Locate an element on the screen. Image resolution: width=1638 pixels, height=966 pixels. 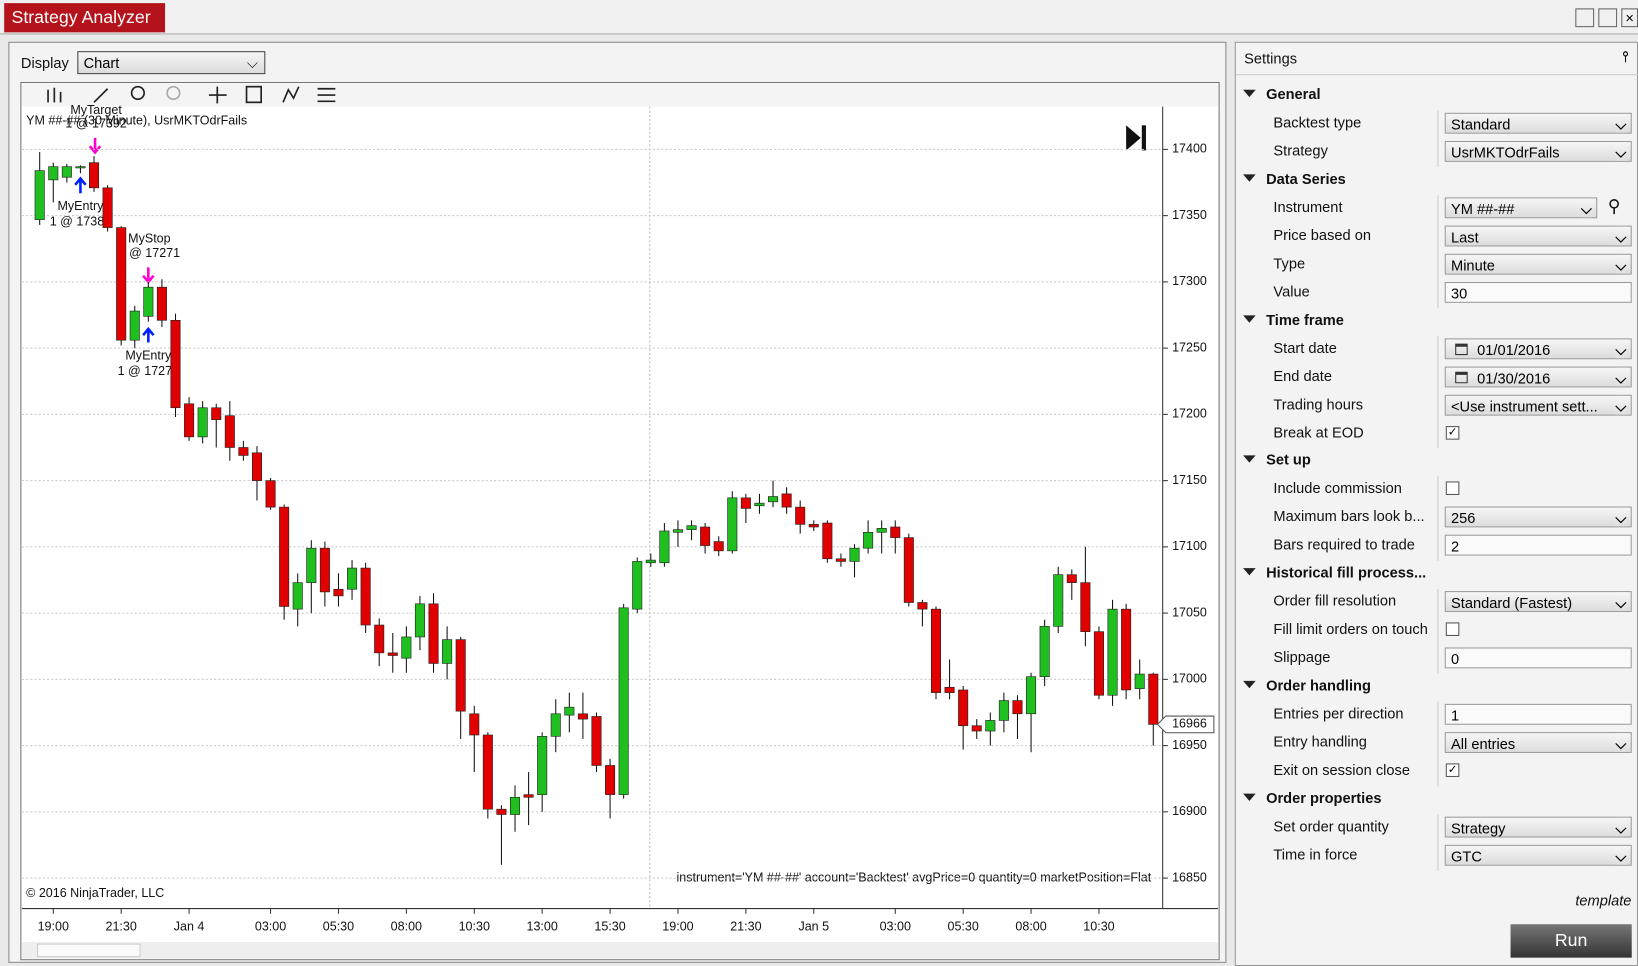
setting-label: Fill limit orders on touch is located at coordinates (1350, 629).